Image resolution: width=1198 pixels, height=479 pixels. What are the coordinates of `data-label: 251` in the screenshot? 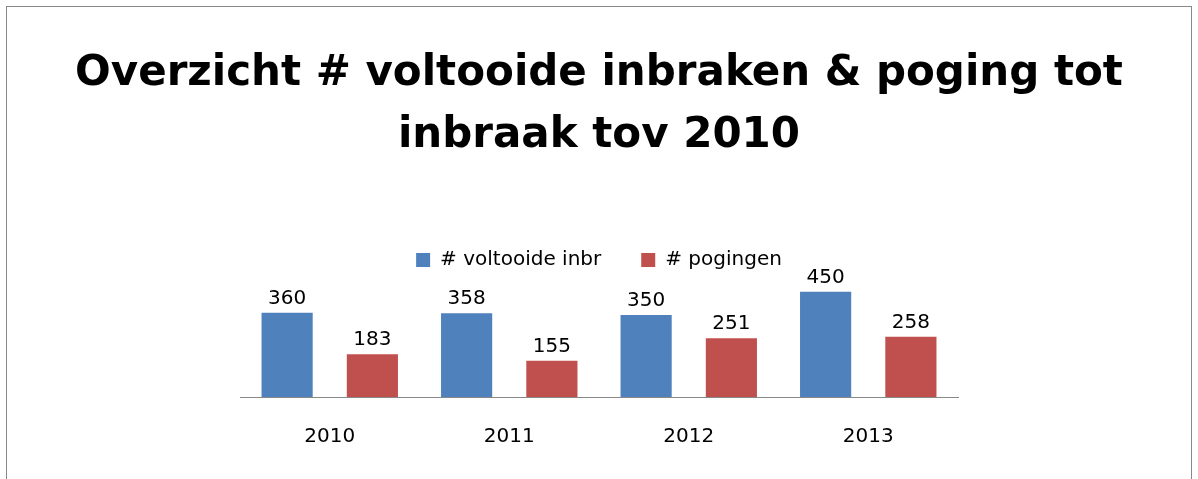 It's located at (731, 322).